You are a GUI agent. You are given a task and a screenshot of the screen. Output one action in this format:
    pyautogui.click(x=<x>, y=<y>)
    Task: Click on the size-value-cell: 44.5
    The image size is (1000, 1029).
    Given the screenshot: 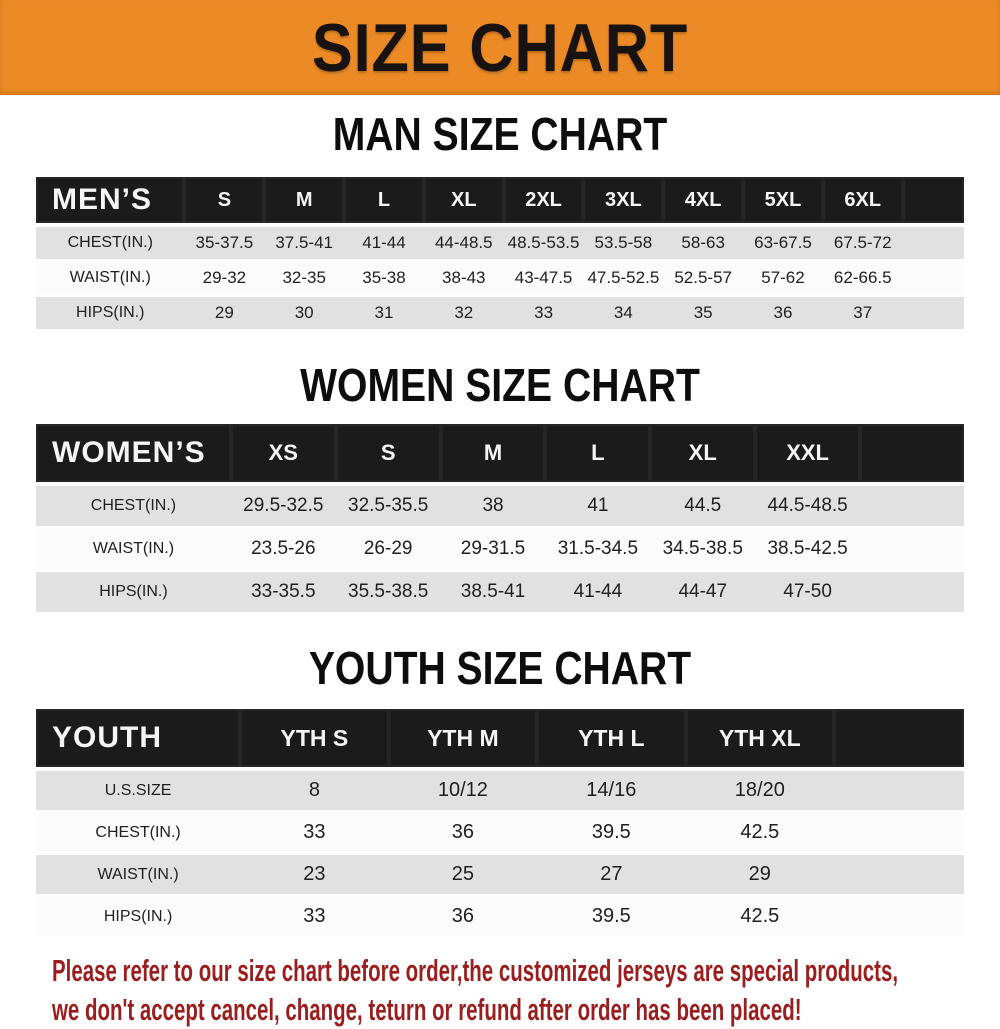 What is the action you would take?
    pyautogui.click(x=703, y=507)
    